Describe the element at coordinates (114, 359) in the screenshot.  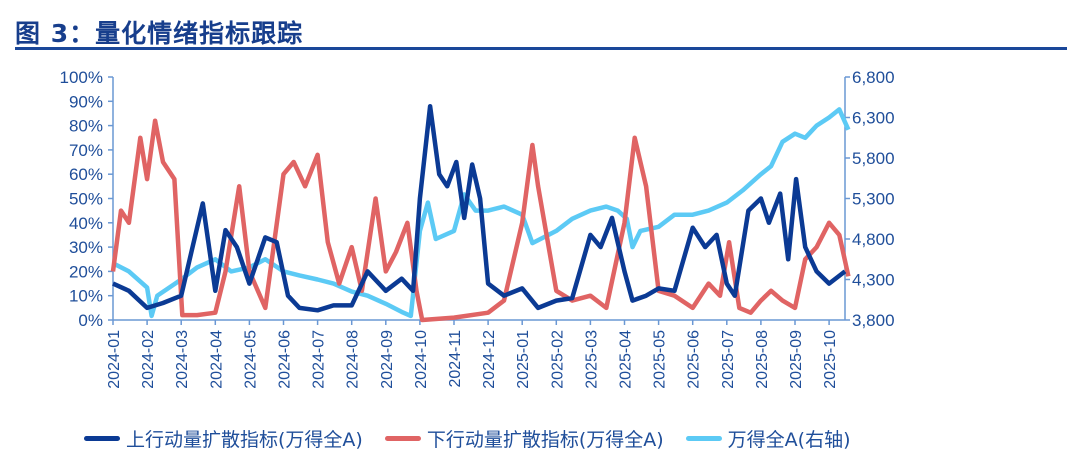
I see `x-tick-label: 2024-01` at that location.